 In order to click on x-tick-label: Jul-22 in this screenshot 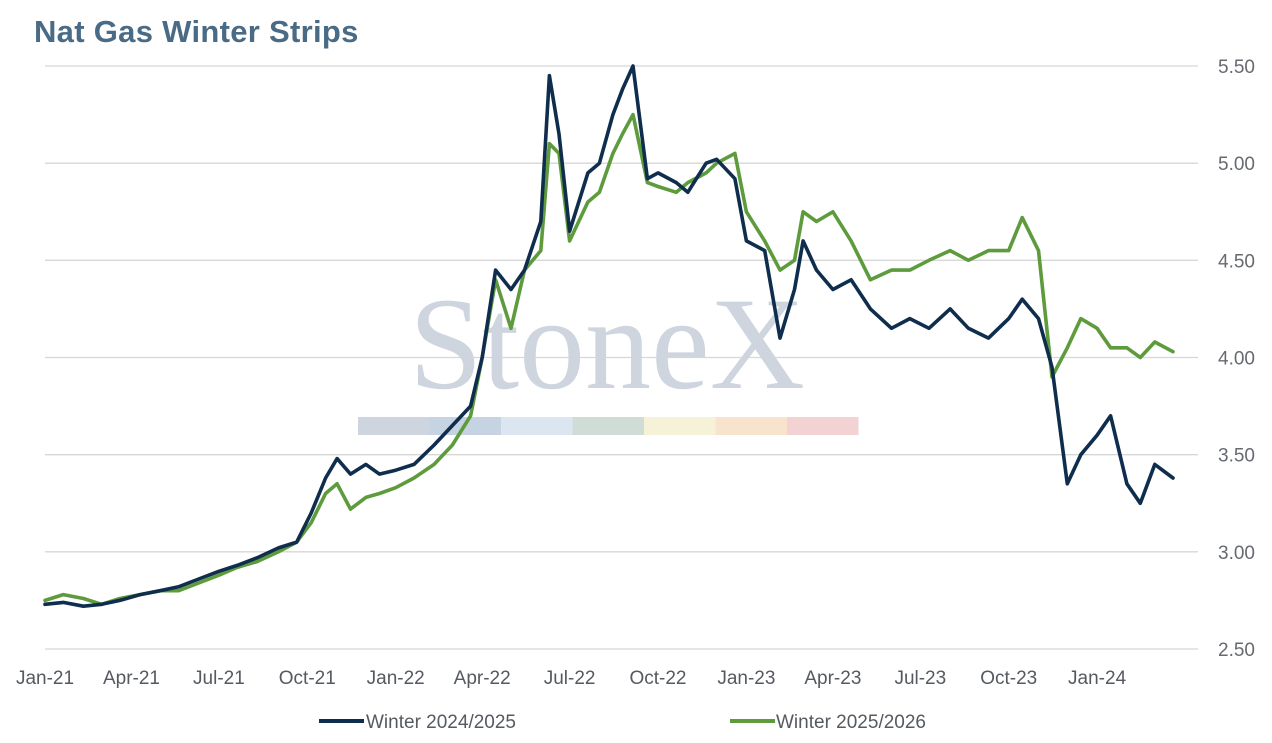, I will do `click(570, 678)`.